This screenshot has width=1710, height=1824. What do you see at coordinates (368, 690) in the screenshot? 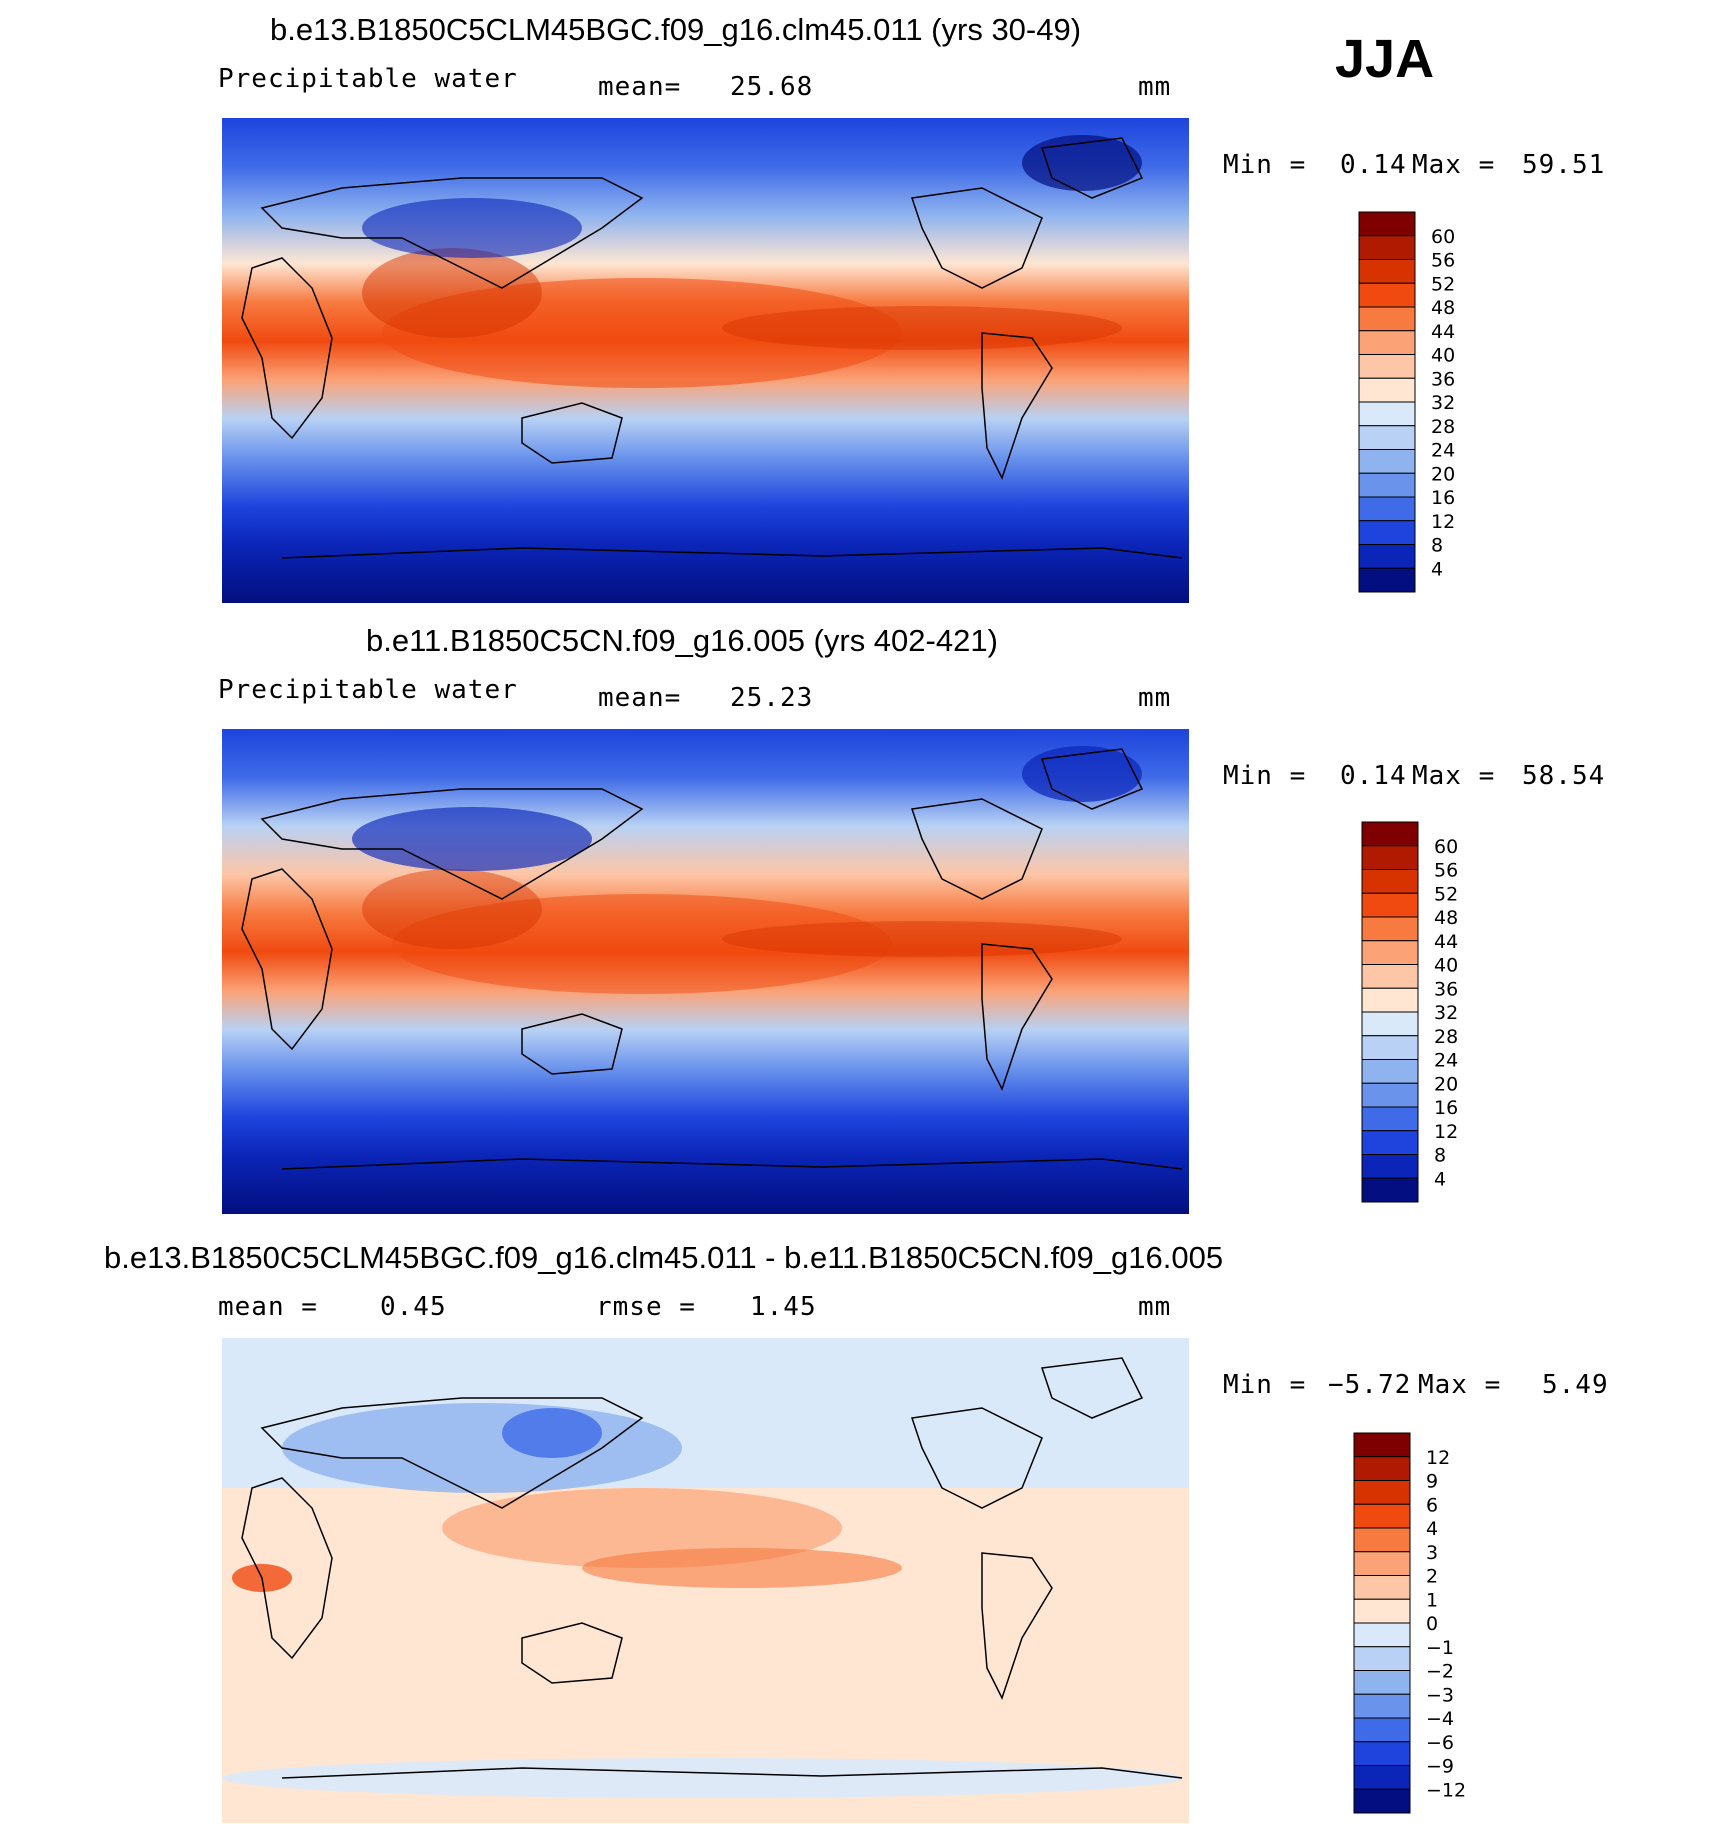
I see `panel-middle-variable: Precipitable water` at bounding box center [368, 690].